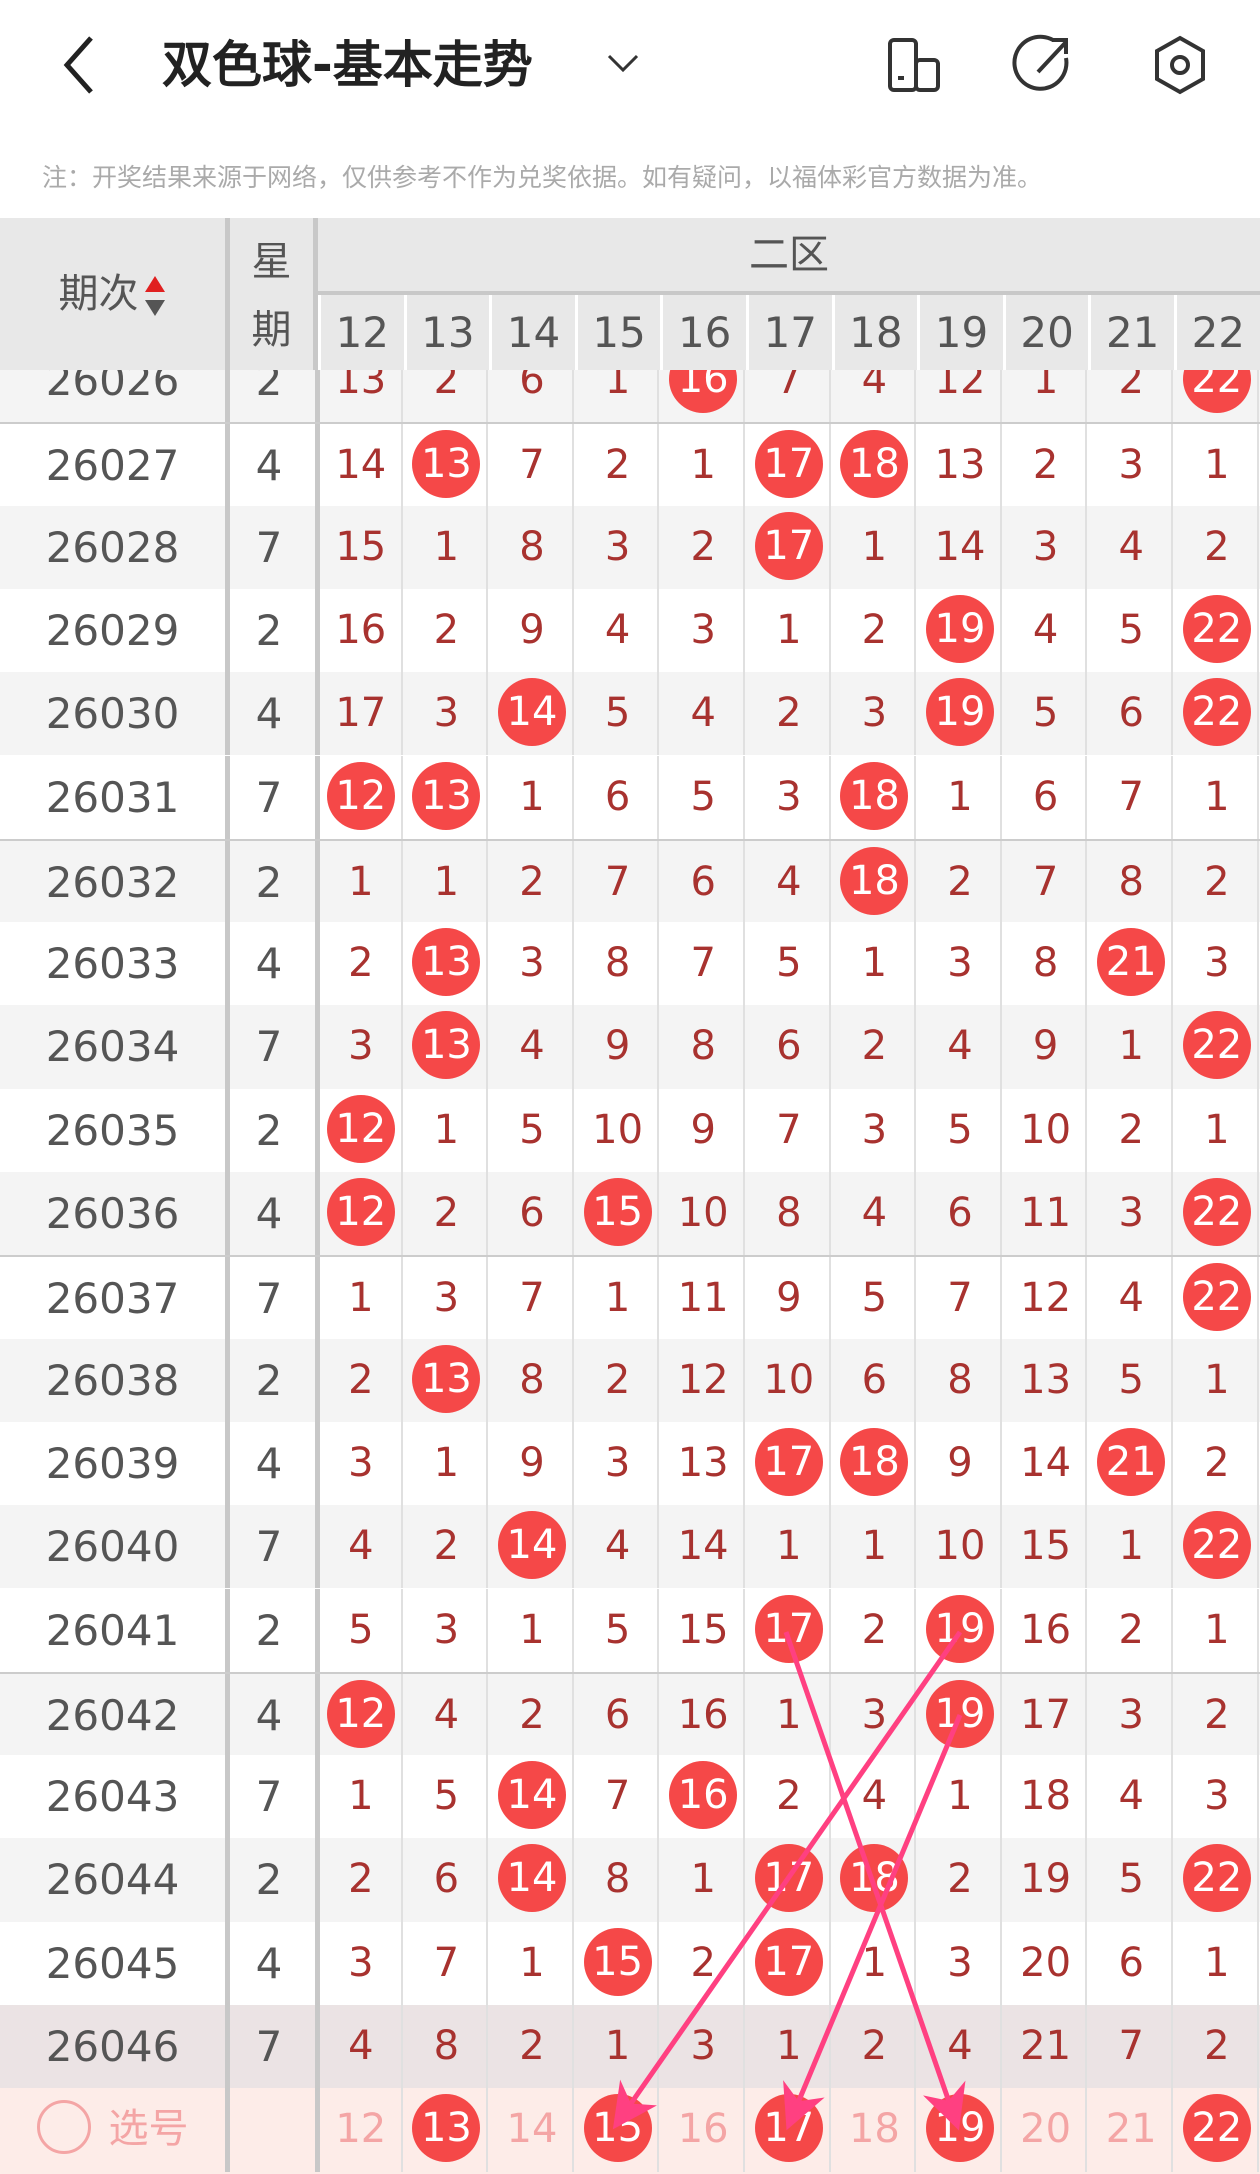  What do you see at coordinates (63, 2127) in the screenshot?
I see `radio-circle-icon` at bounding box center [63, 2127].